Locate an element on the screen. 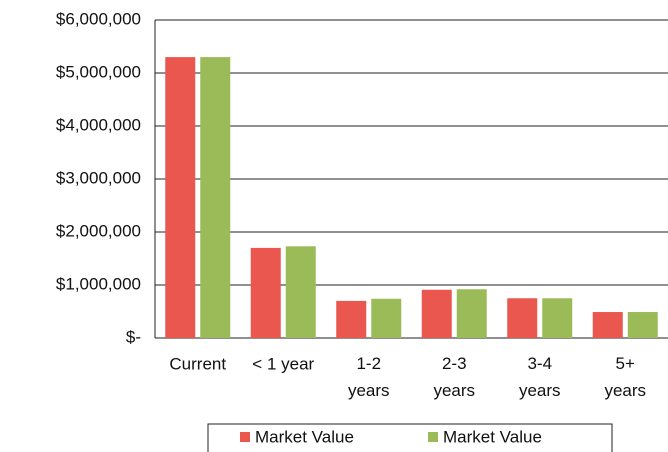 This screenshot has width=668, height=452. y-tick-label: $5,000,000 is located at coordinates (98, 71).